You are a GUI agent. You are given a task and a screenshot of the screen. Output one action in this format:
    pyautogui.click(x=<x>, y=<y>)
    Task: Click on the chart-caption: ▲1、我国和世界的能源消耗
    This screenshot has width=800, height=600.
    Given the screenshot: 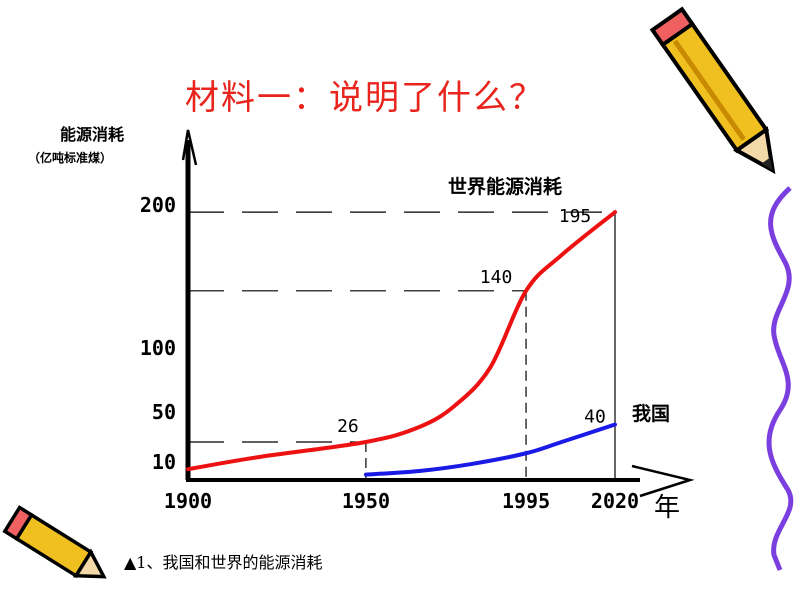 What is the action you would take?
    pyautogui.click(x=223, y=562)
    